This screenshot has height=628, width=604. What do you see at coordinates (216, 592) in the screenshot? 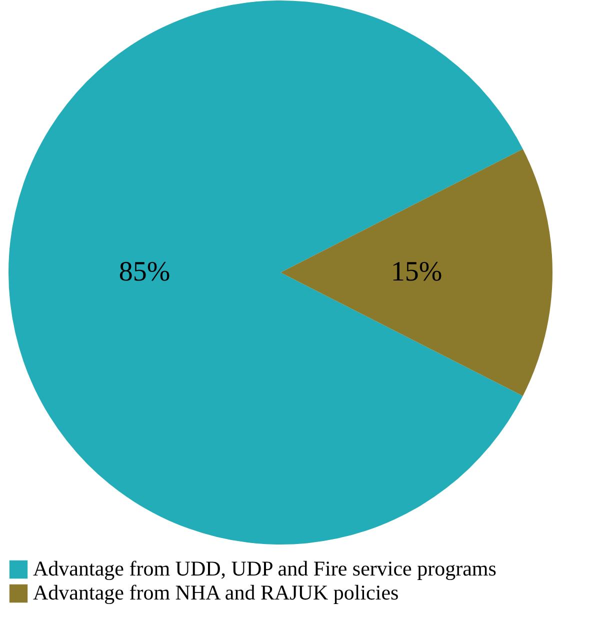
I see `legend-label: Advantage from NHA and RAJUK policies` at bounding box center [216, 592].